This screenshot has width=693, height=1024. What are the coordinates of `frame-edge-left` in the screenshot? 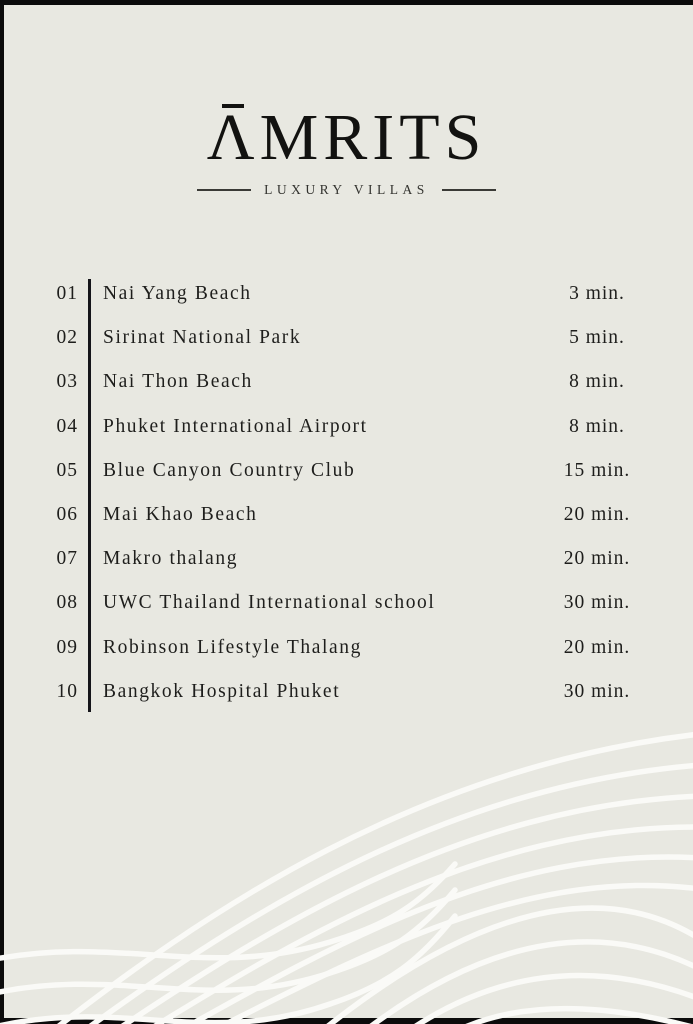 It's located at (2, 512).